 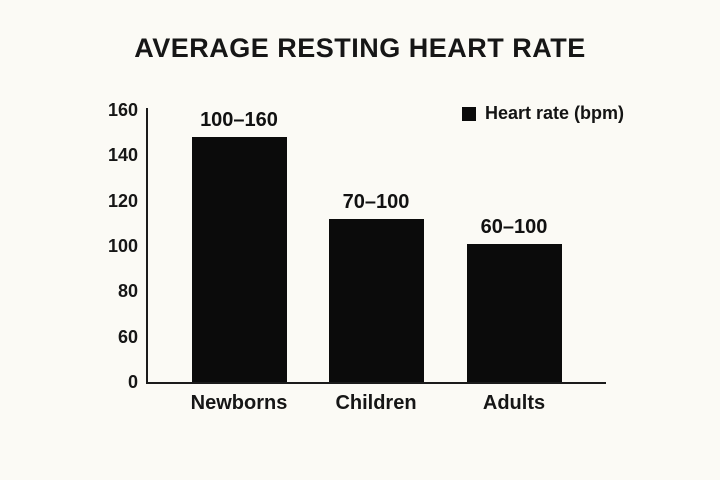 I want to click on y-tick-label: 0, so click(x=132, y=382).